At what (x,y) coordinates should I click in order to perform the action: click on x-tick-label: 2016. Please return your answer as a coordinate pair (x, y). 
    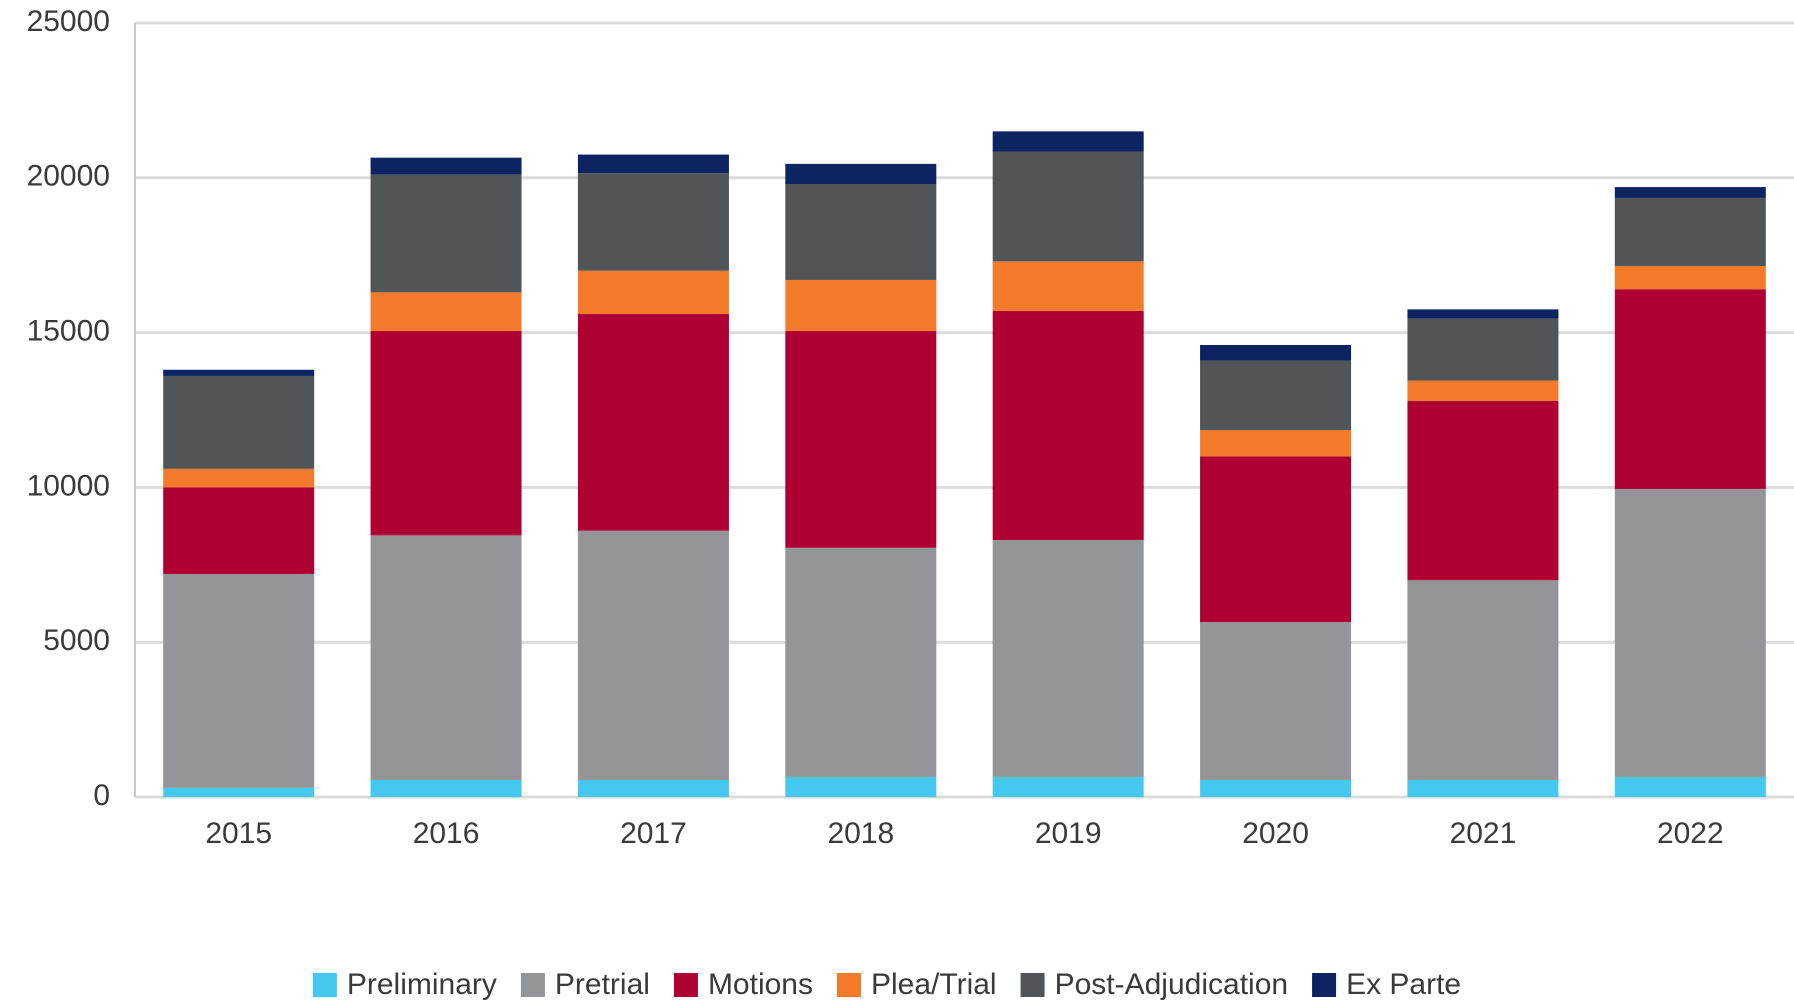
    Looking at the image, I should click on (446, 833).